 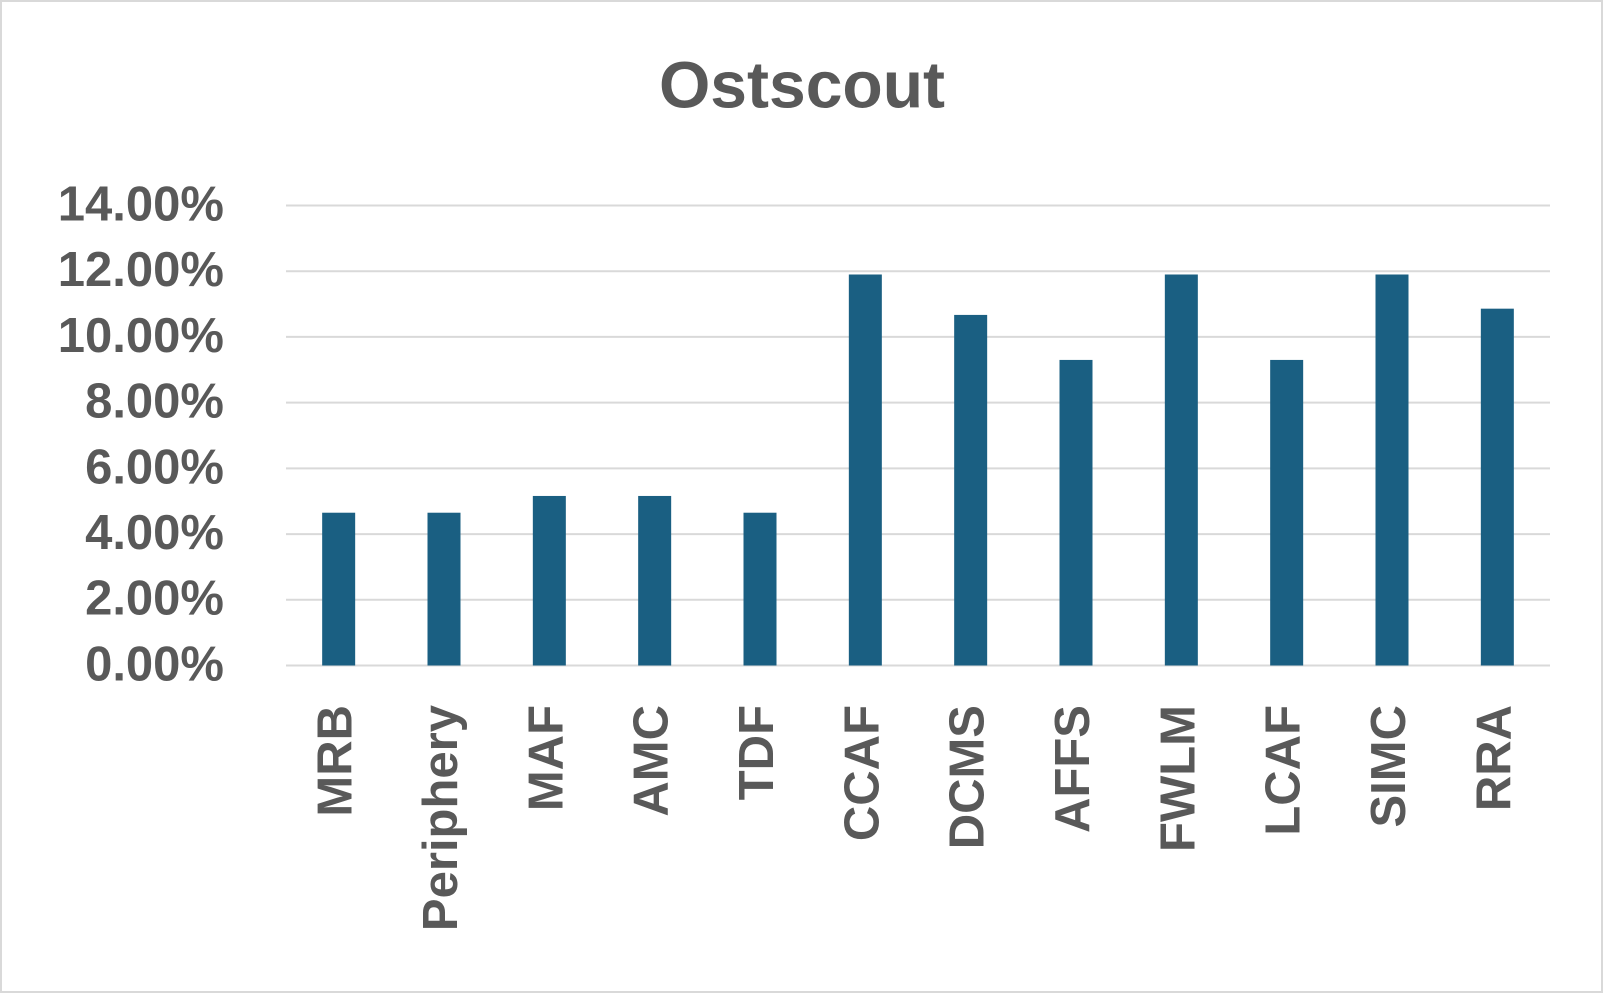 What do you see at coordinates (141, 270) in the screenshot?
I see `y-tick-label: 12.00%` at bounding box center [141, 270].